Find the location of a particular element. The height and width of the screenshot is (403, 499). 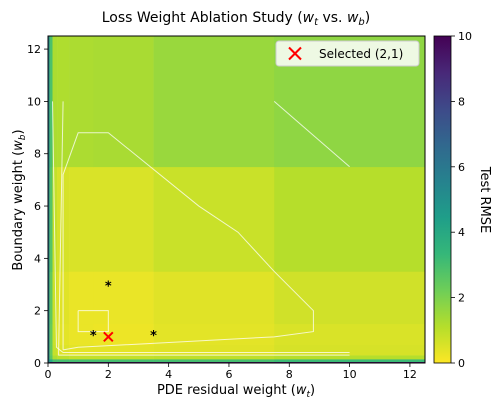

x-tick-label: 4 is located at coordinates (168, 374).